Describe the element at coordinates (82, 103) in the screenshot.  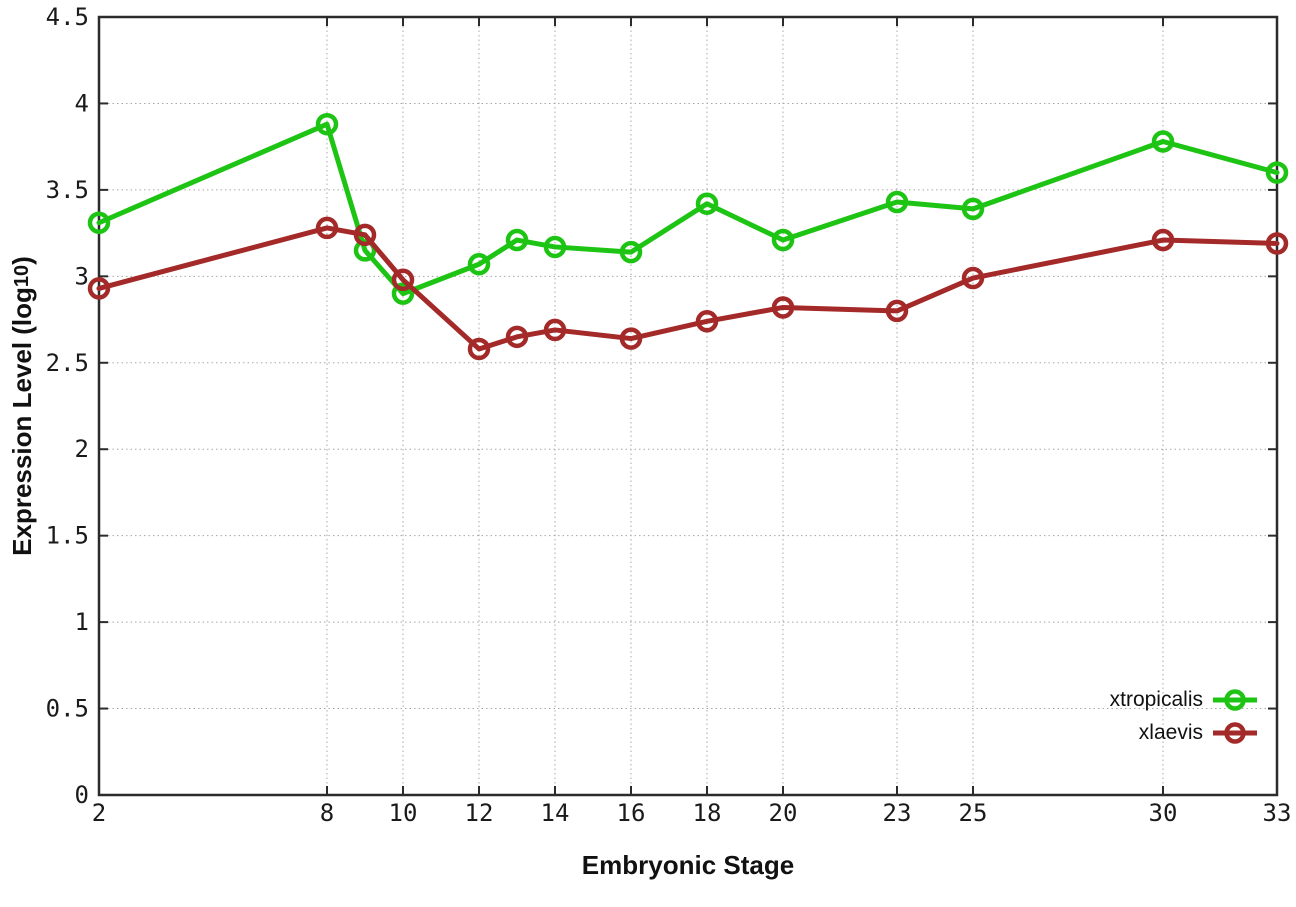
I see `y-tick-label: 4` at that location.